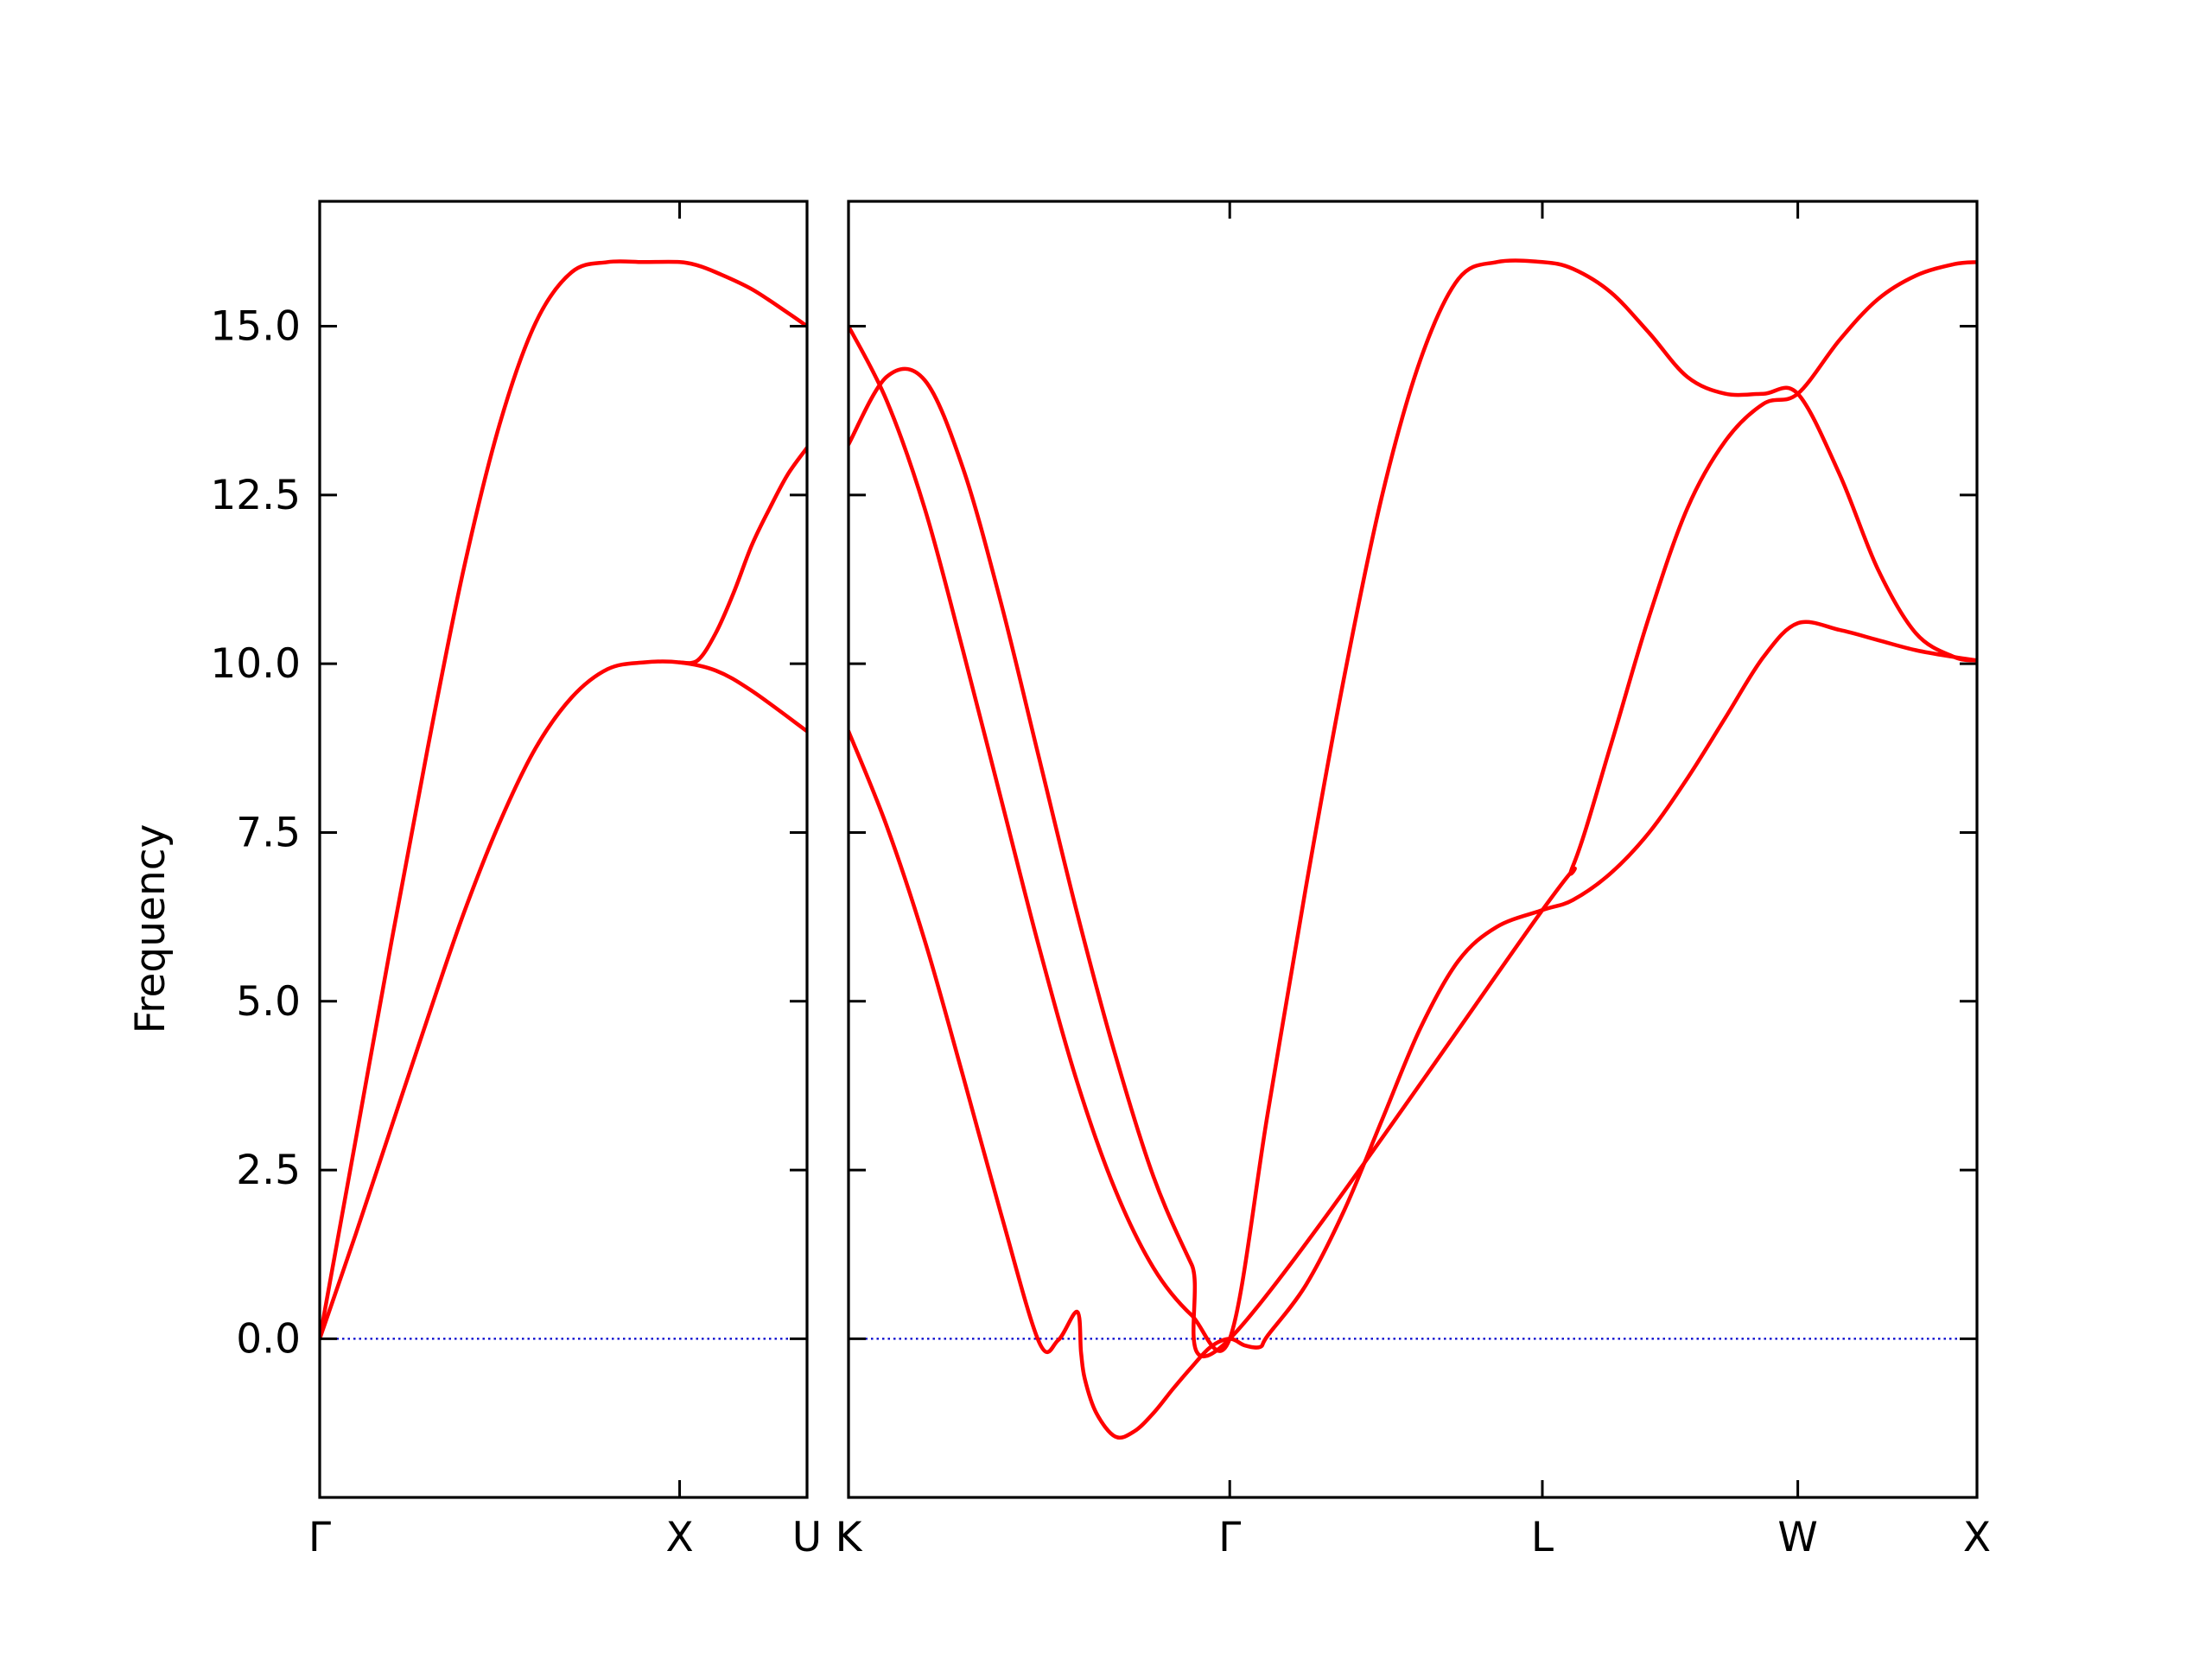  Describe the element at coordinates (1797, 1537) in the screenshot. I see `x-tick-label: W` at that location.